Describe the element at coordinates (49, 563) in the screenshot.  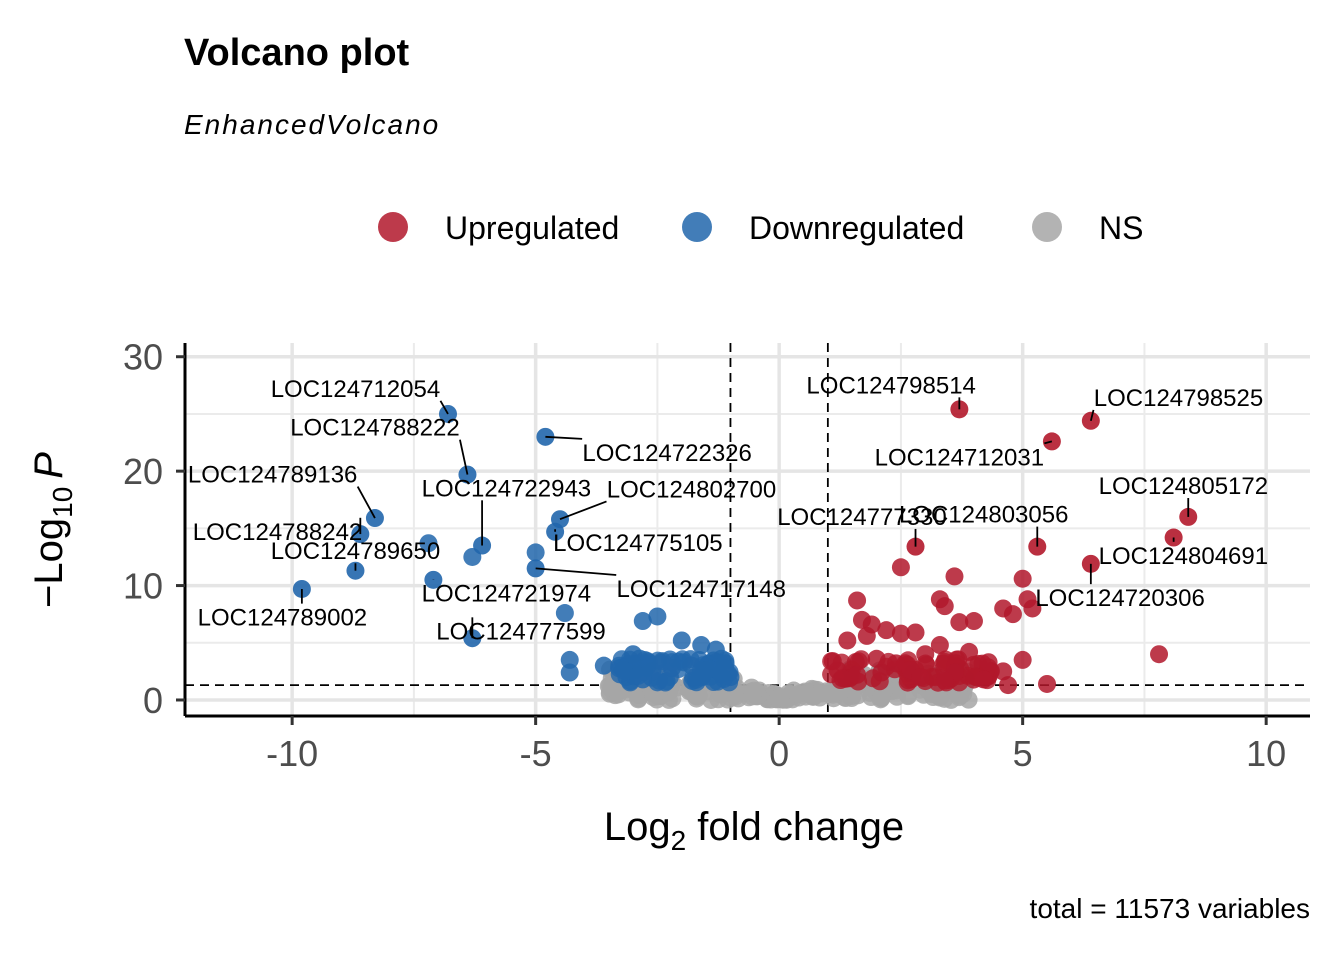
I see `y-axis-title-prefix: −Log` at that location.